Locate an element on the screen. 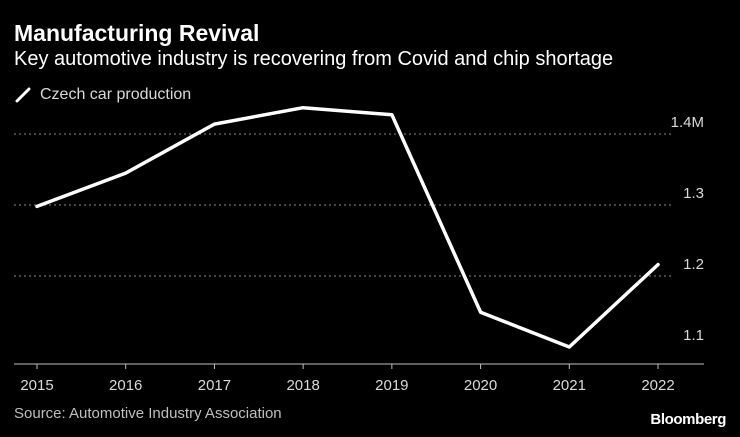  legend-label: Czech car production is located at coordinates (116, 94).